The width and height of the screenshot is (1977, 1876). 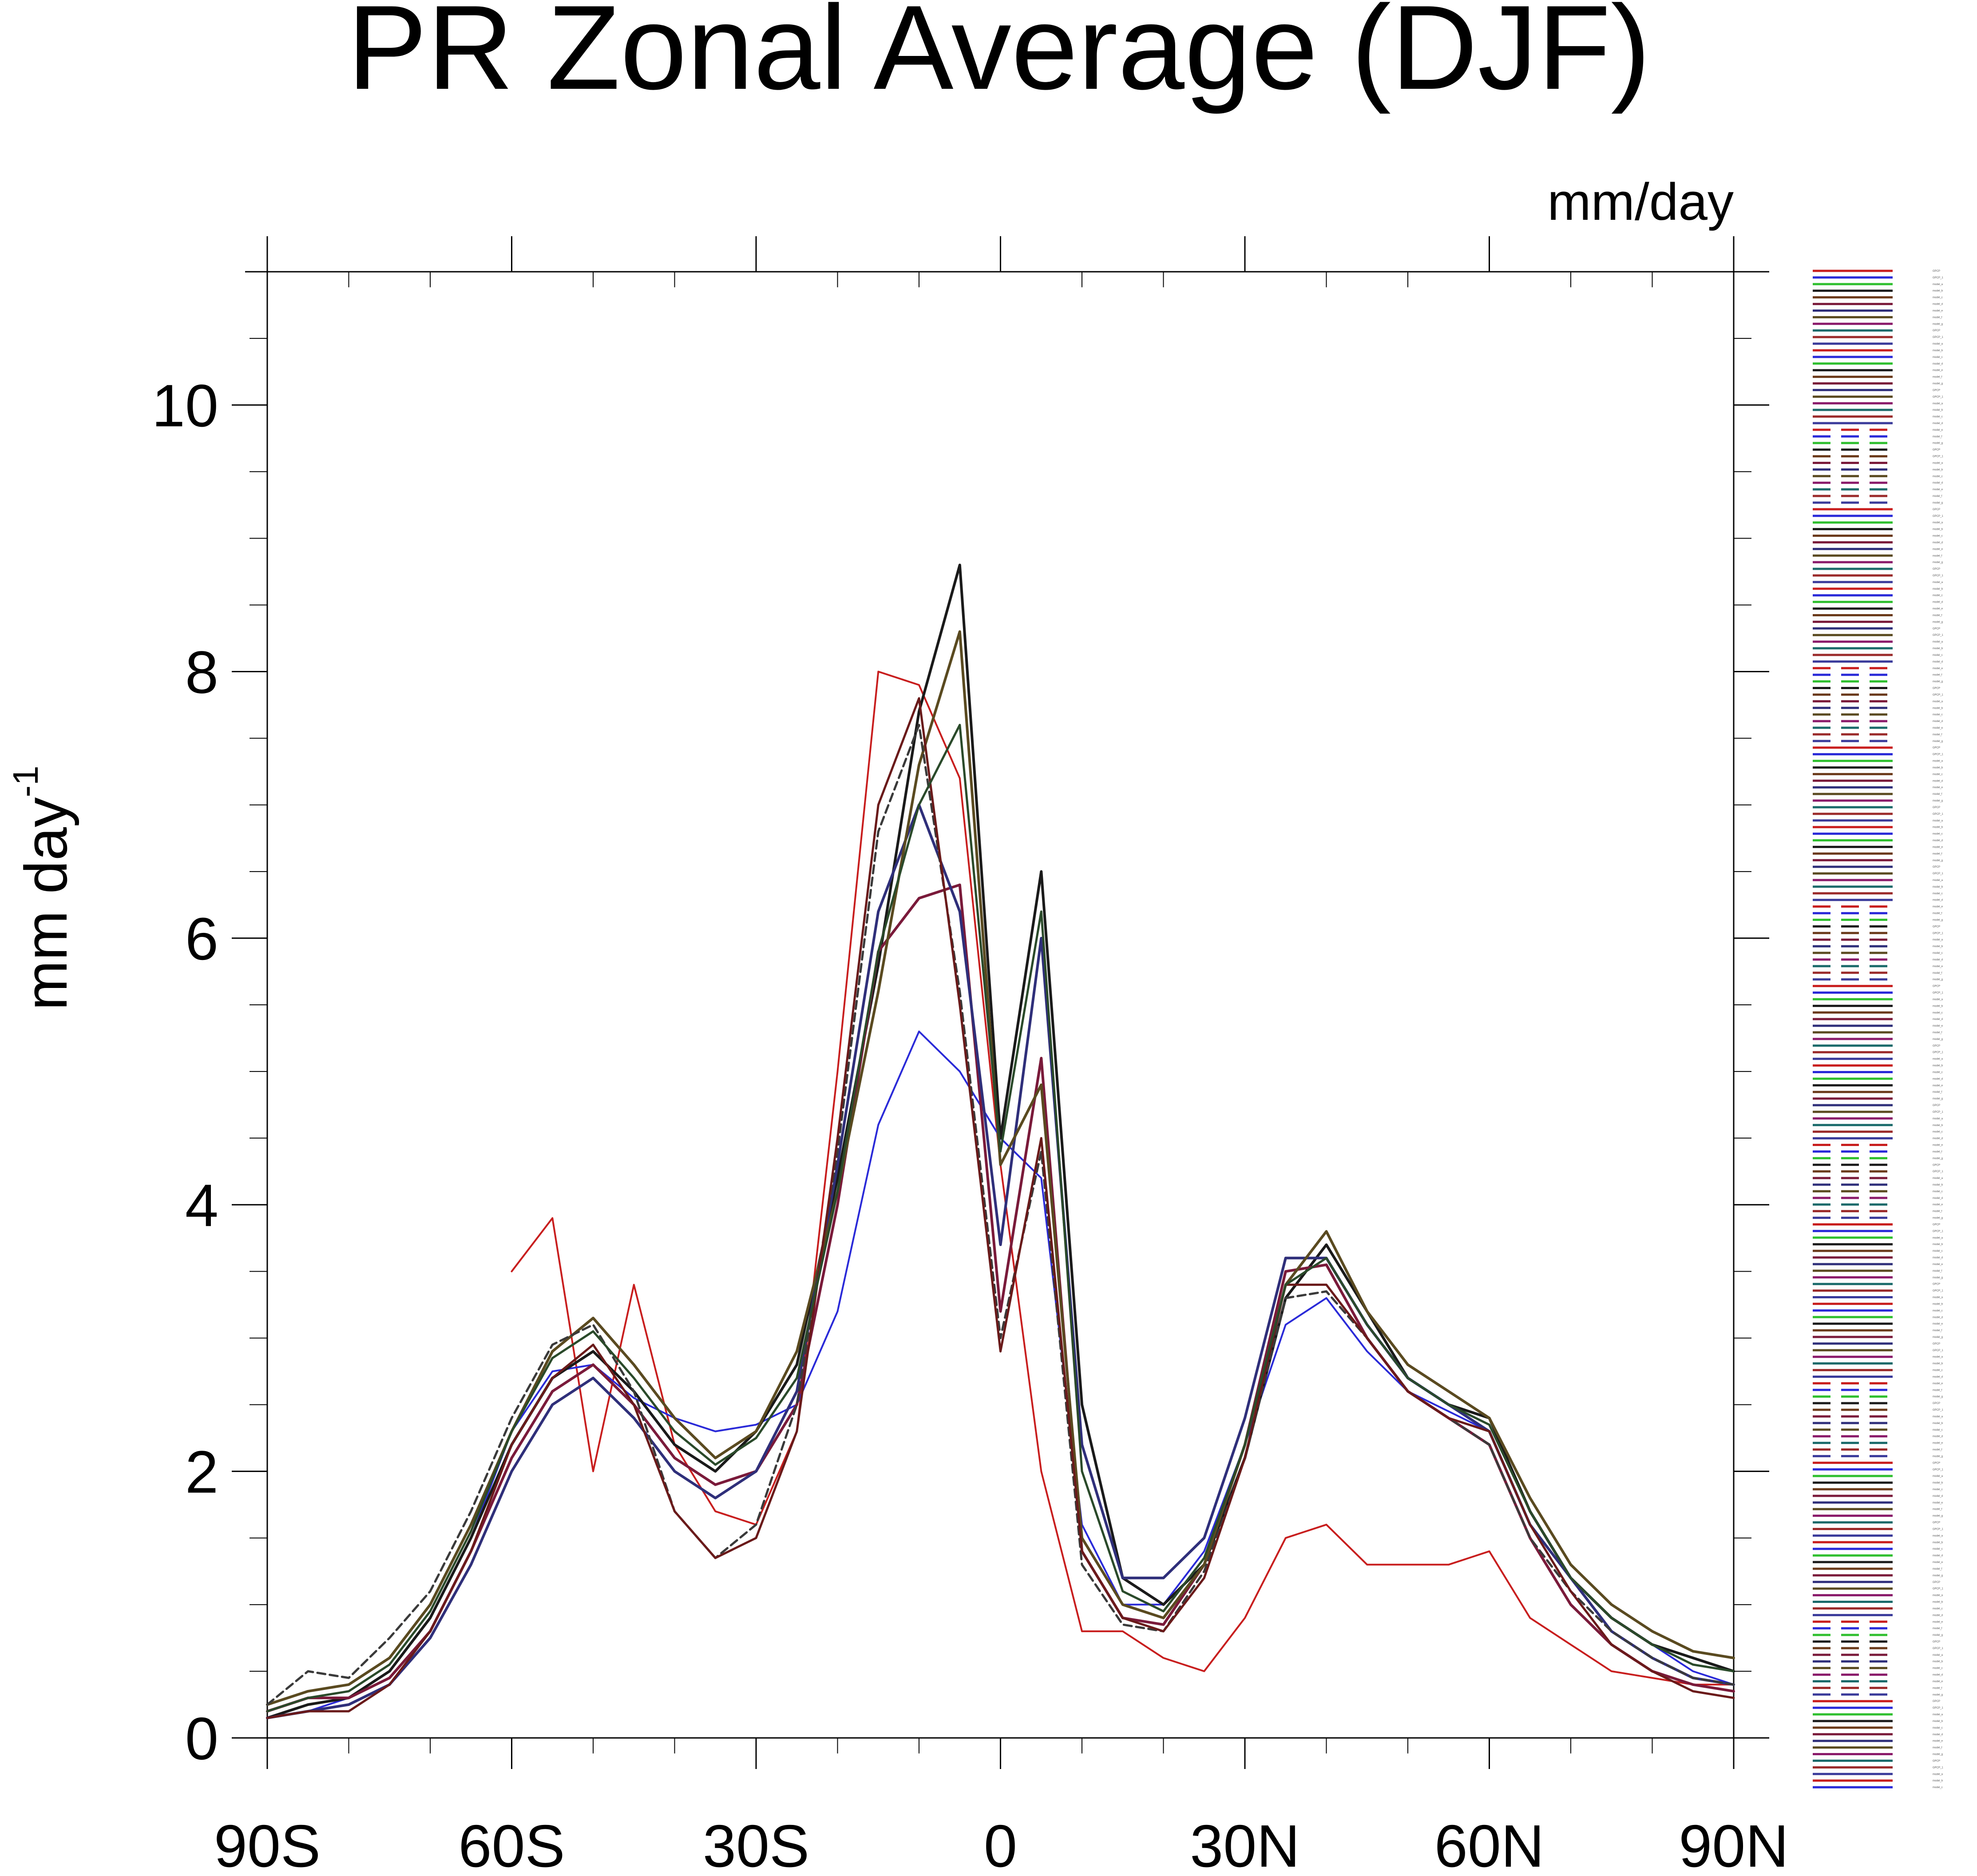 I want to click on y-tick-label-4: 8, so click(x=201, y=673).